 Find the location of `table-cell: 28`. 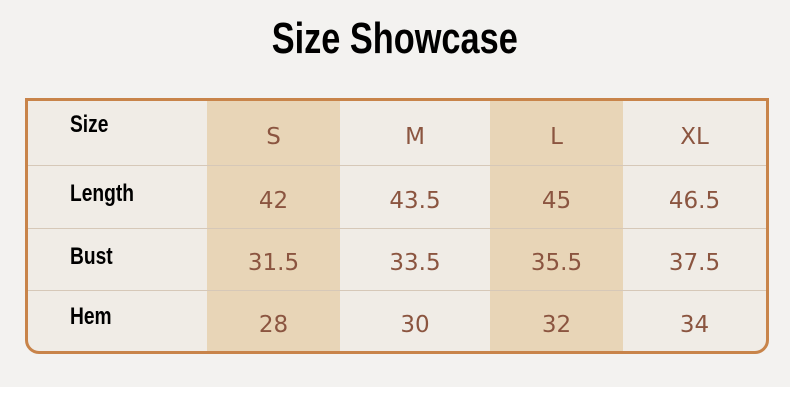

table-cell: 28 is located at coordinates (273, 324).